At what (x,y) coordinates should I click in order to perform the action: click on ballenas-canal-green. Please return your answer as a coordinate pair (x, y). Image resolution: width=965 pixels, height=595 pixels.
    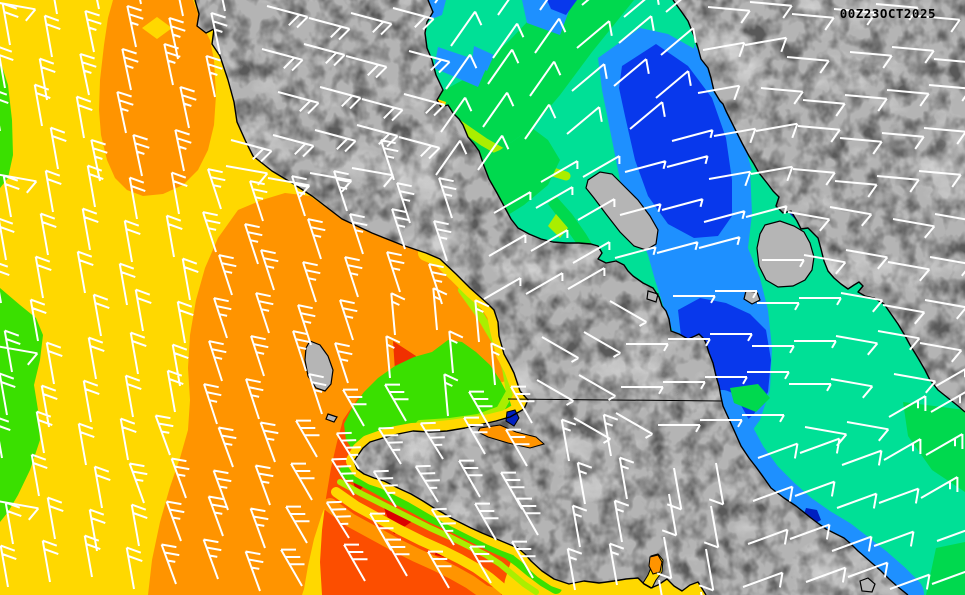
    Looking at the image, I should click on (573, 227).